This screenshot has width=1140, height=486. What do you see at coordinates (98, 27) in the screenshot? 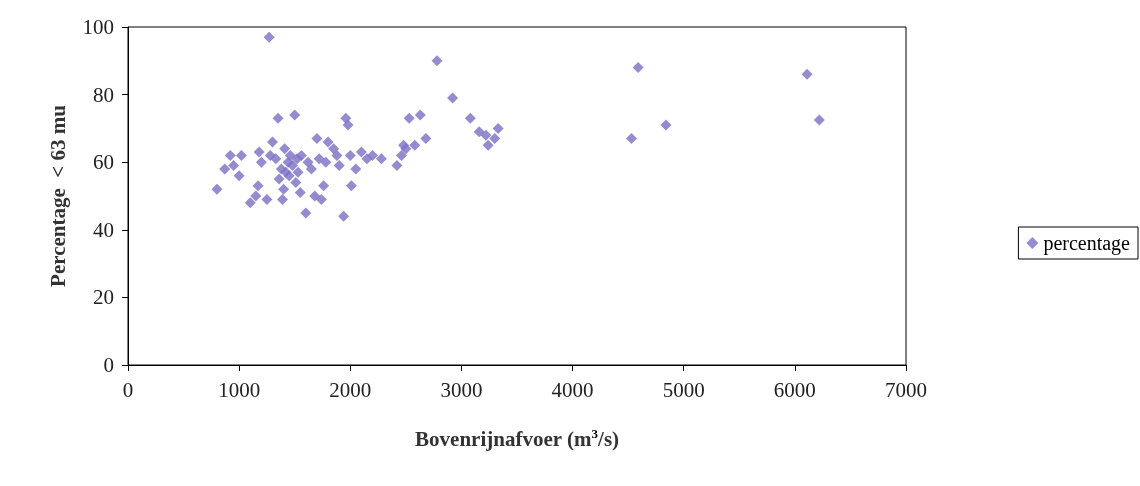
I see `y-tick-label: 100` at bounding box center [98, 27].